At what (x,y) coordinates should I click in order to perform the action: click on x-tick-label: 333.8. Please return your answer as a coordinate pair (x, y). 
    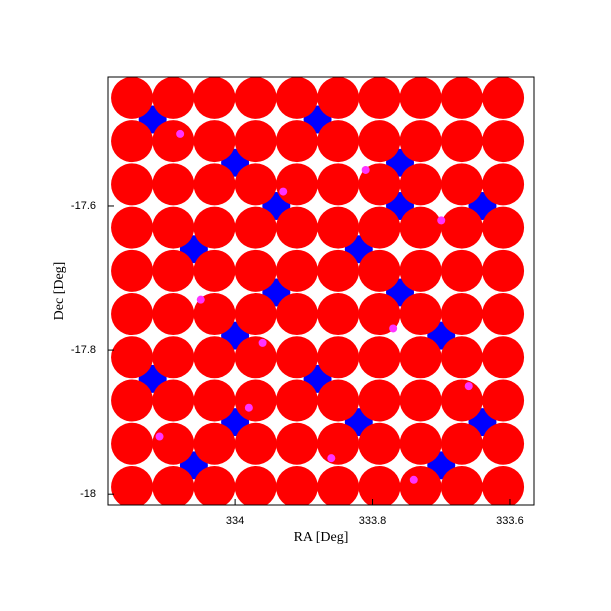
    Looking at the image, I should click on (373, 521).